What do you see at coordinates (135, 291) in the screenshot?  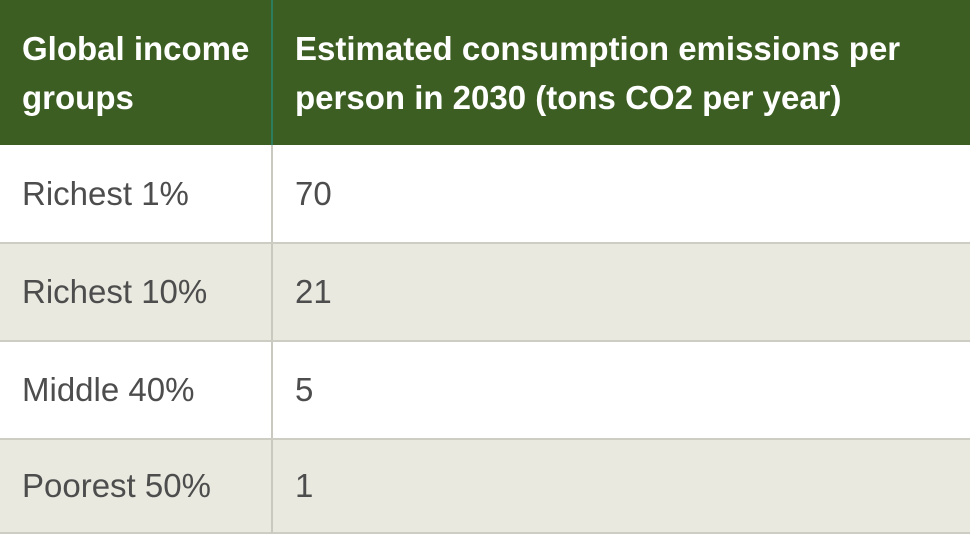 I see `cell-group-richest-10: Richest 10%` at bounding box center [135, 291].